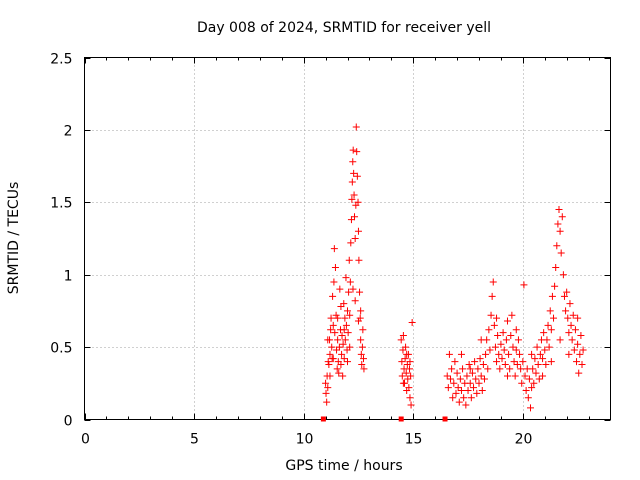 The width and height of the screenshot is (640, 480). What do you see at coordinates (68, 132) in the screenshot?
I see `y-tick-label: 2` at bounding box center [68, 132].